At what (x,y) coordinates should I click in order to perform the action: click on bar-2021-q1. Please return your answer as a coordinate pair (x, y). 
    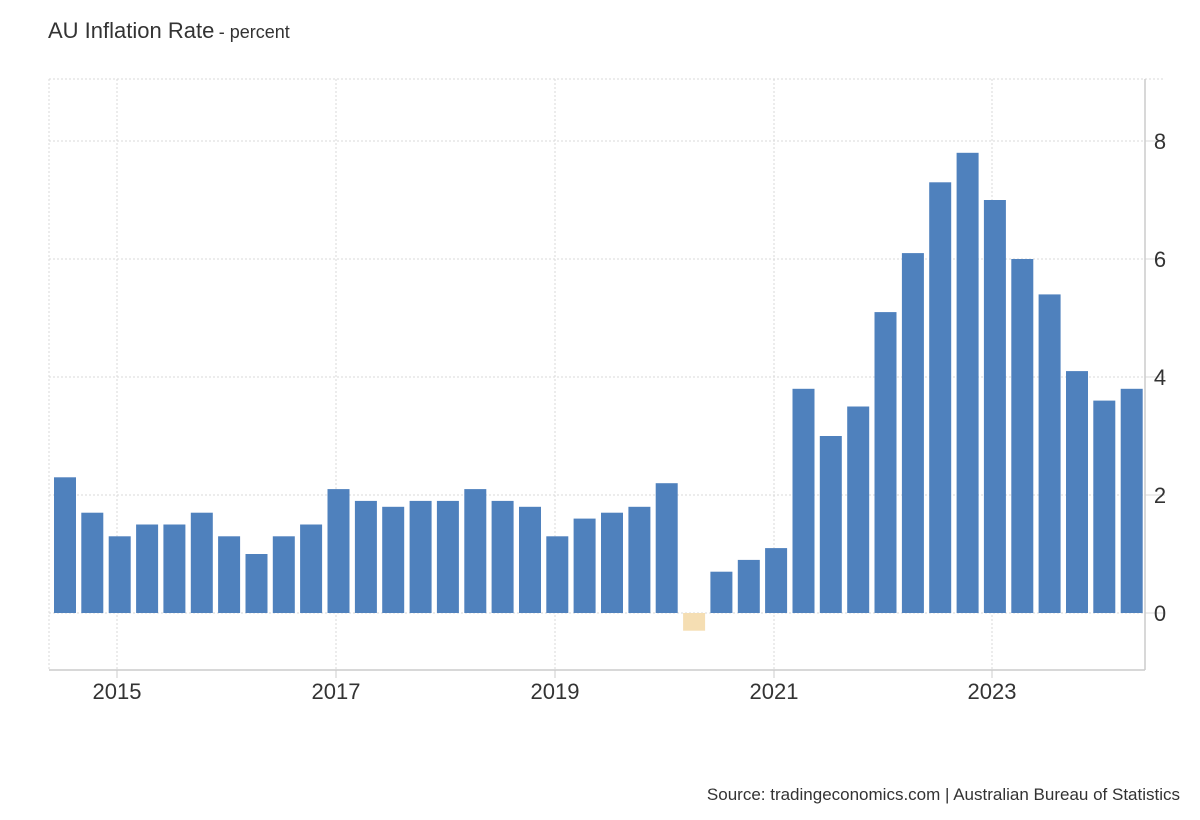
    Looking at the image, I should click on (776, 580).